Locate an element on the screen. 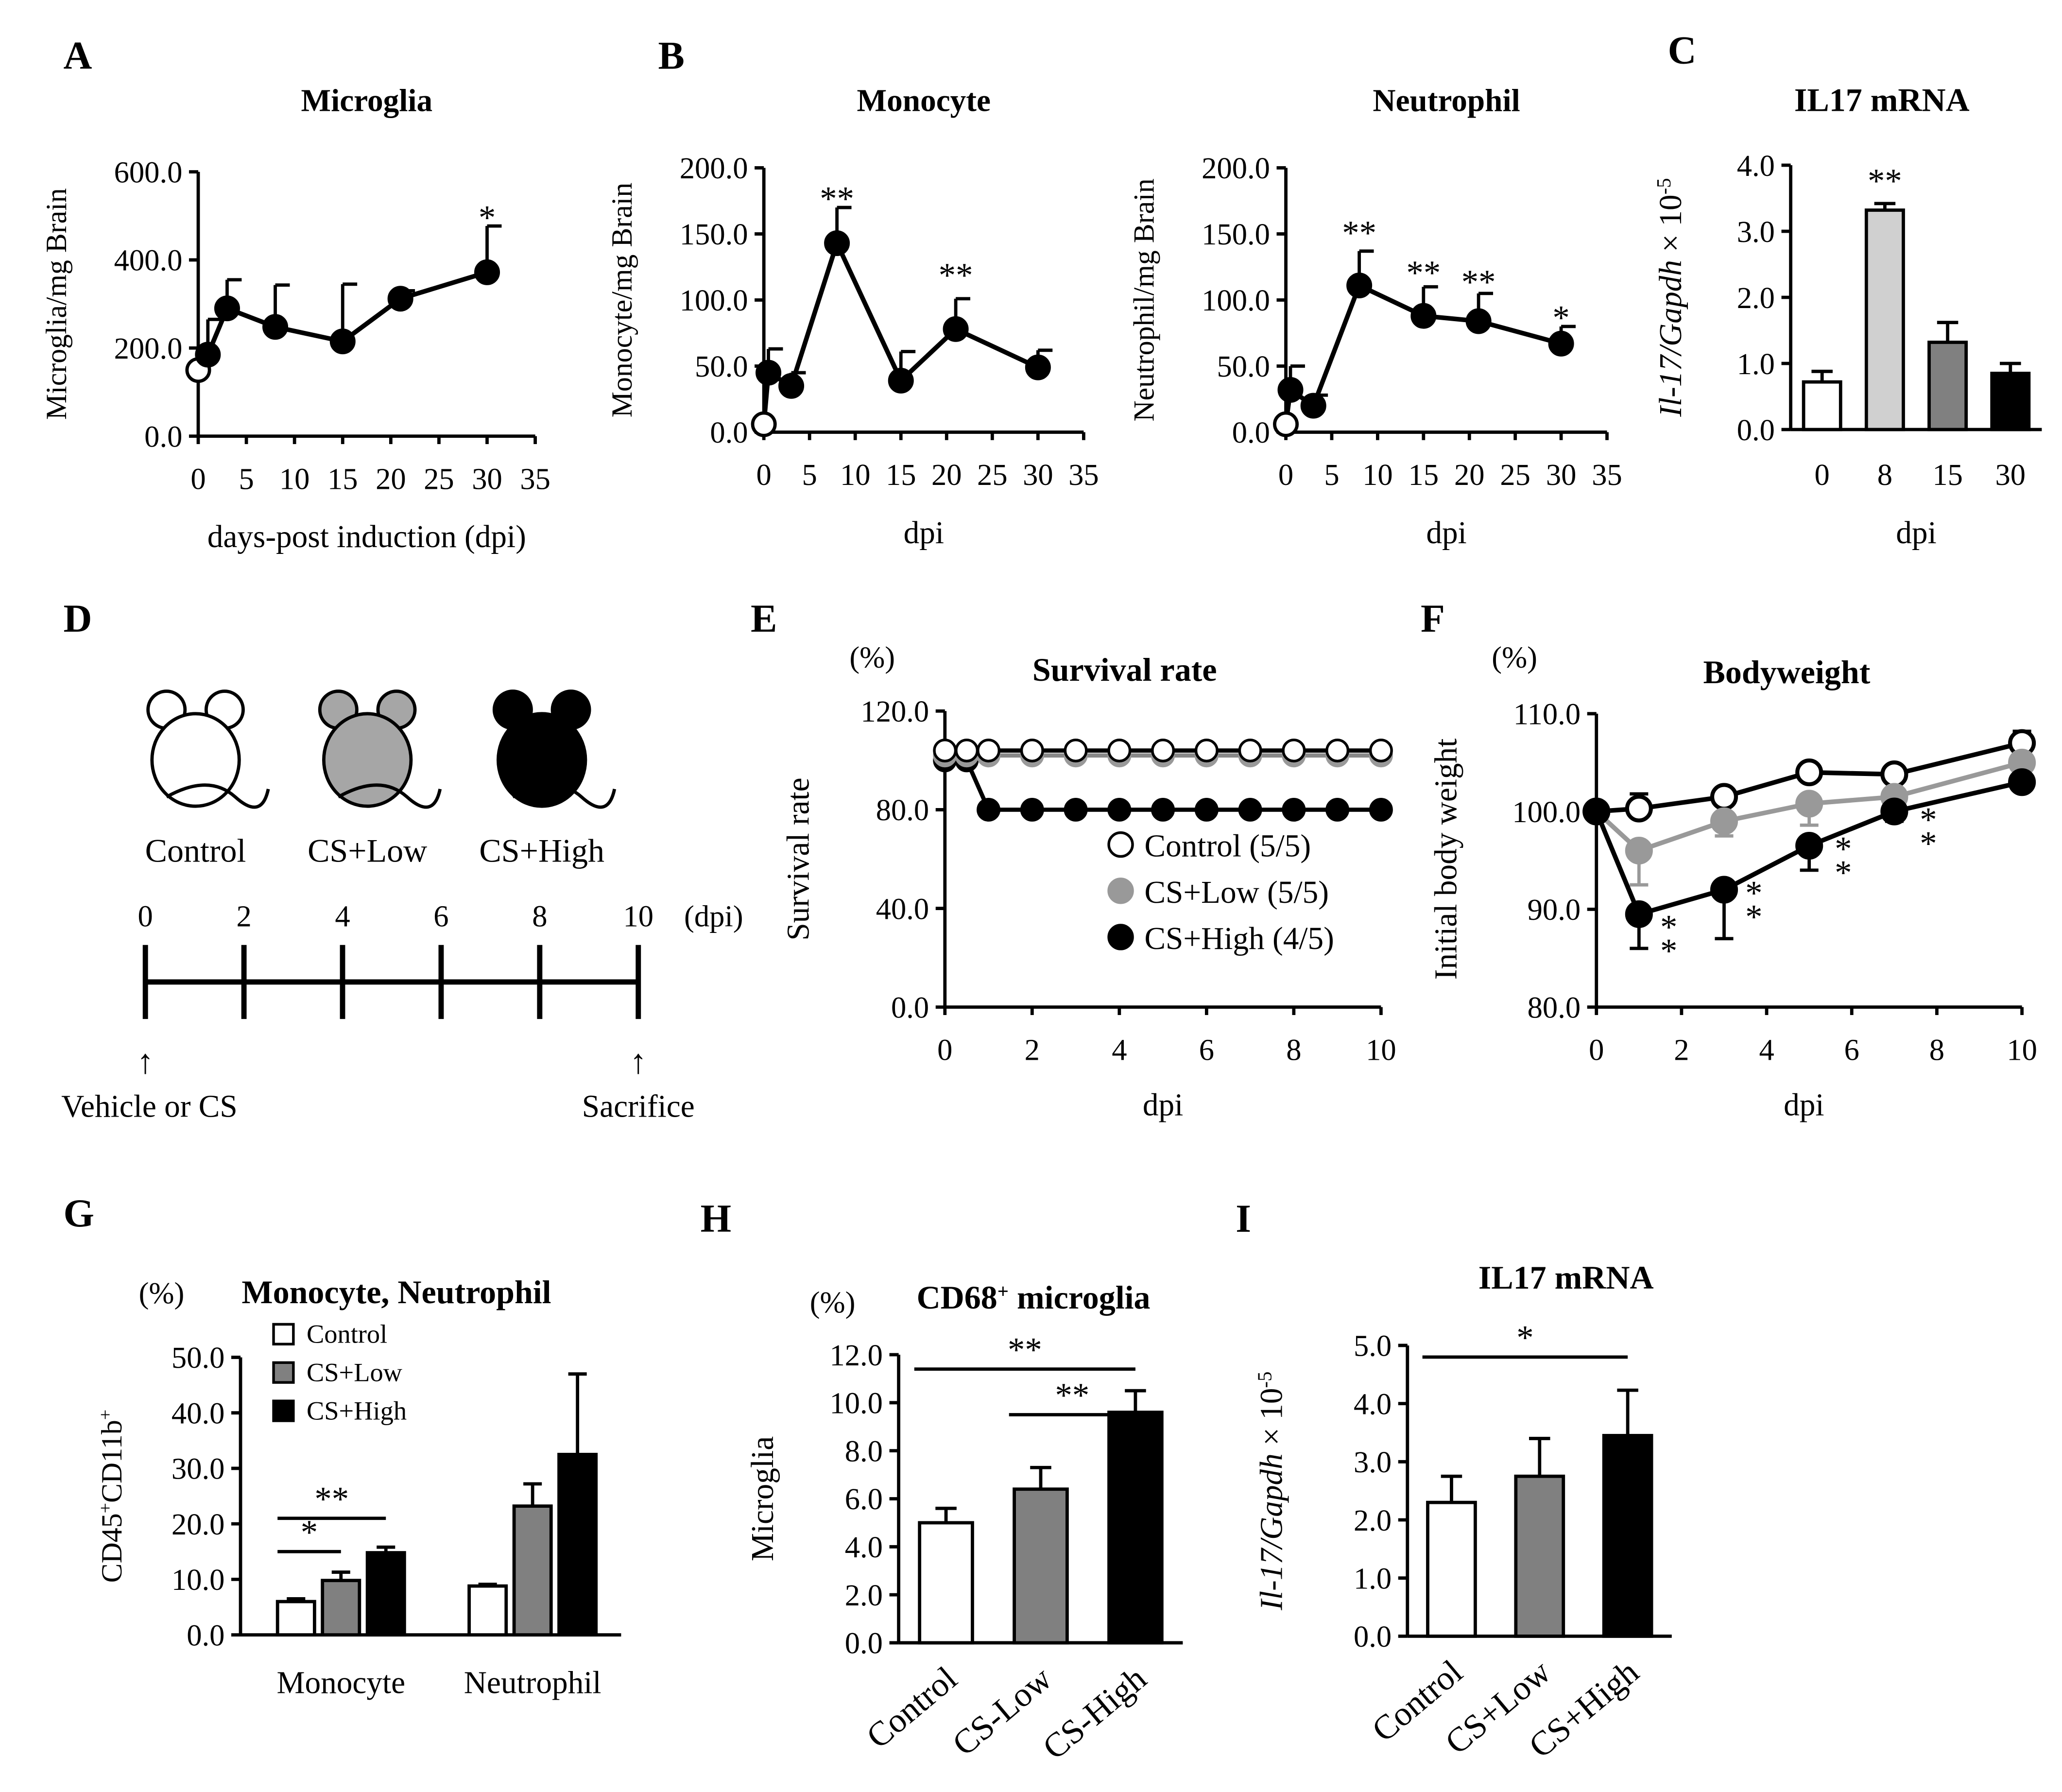  start-arrow: ↑ is located at coordinates (145, 1062).